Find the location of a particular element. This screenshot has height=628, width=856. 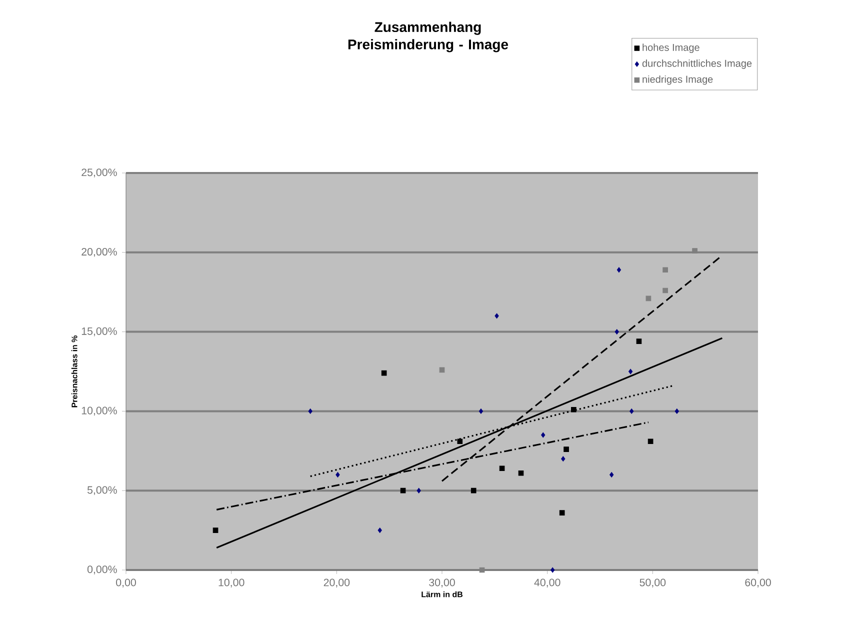

legend-label: hohes Image is located at coordinates (671, 48).